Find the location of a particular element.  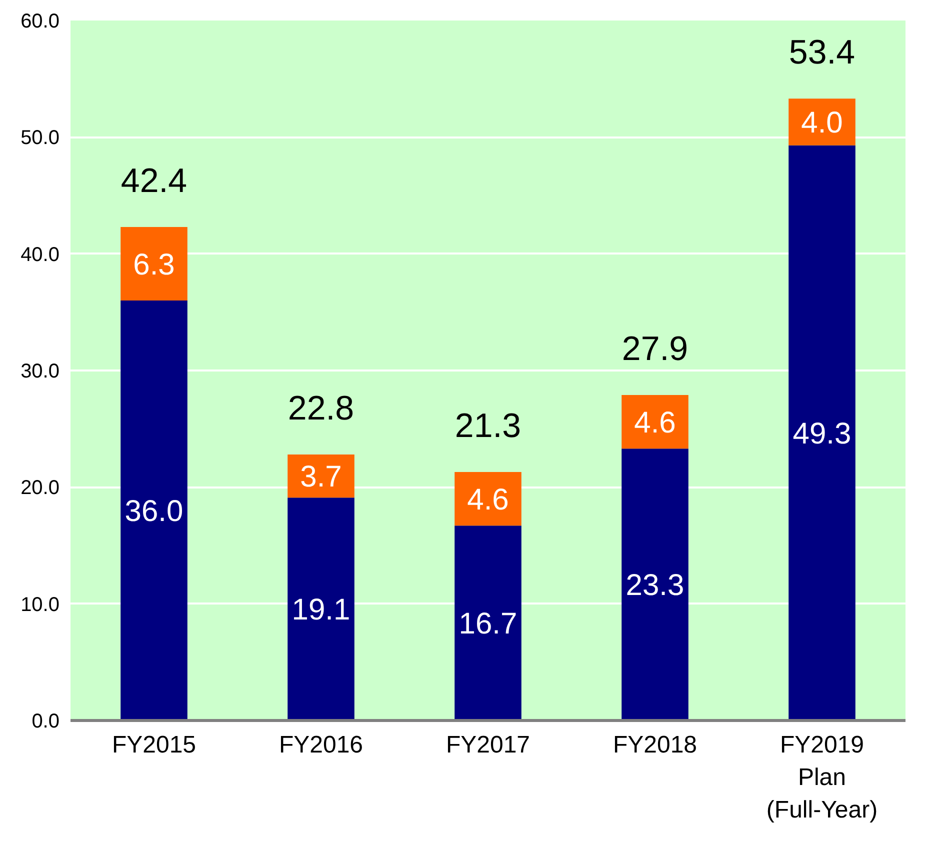

x-tick-label: FY2018 is located at coordinates (655, 745).